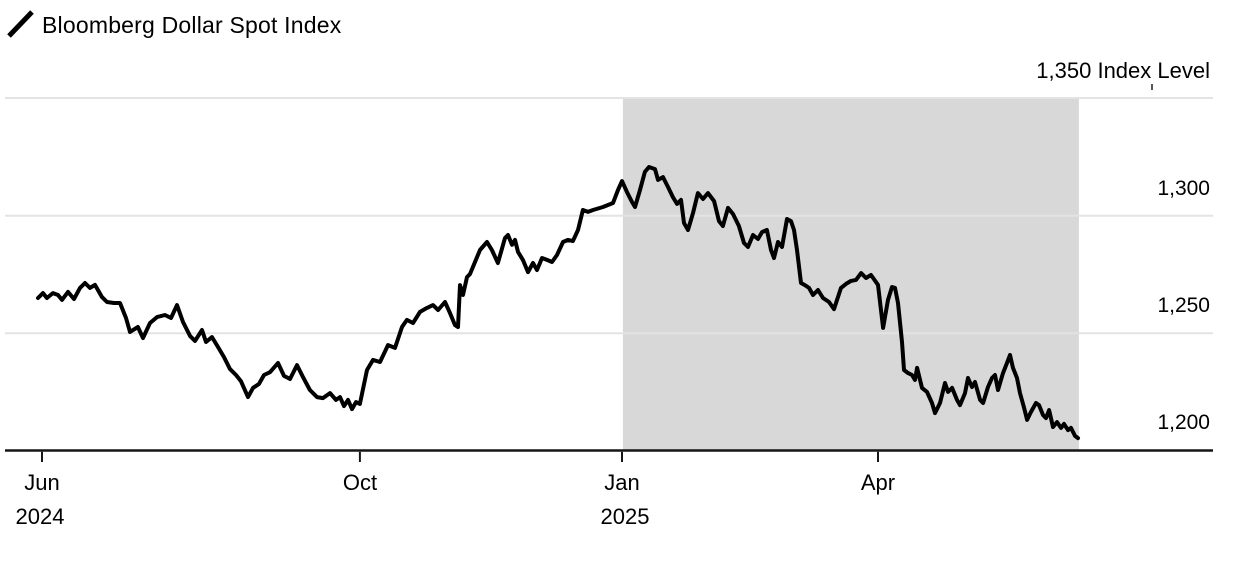  What do you see at coordinates (618, 24) in the screenshot?
I see `chart-header: Bloomberg Dollar Spot Index` at bounding box center [618, 24].